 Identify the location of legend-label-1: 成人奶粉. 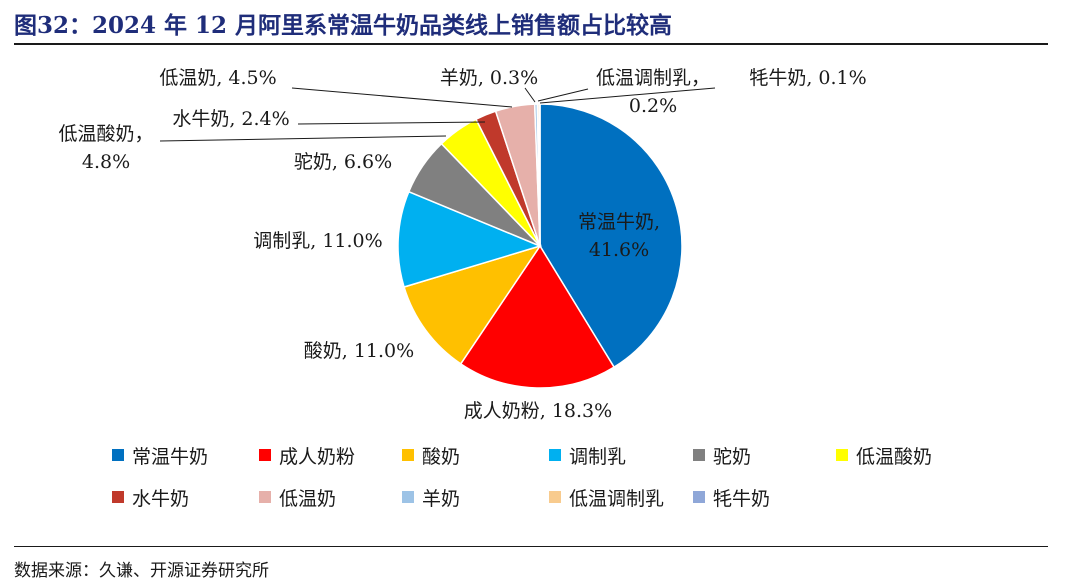
(317, 457).